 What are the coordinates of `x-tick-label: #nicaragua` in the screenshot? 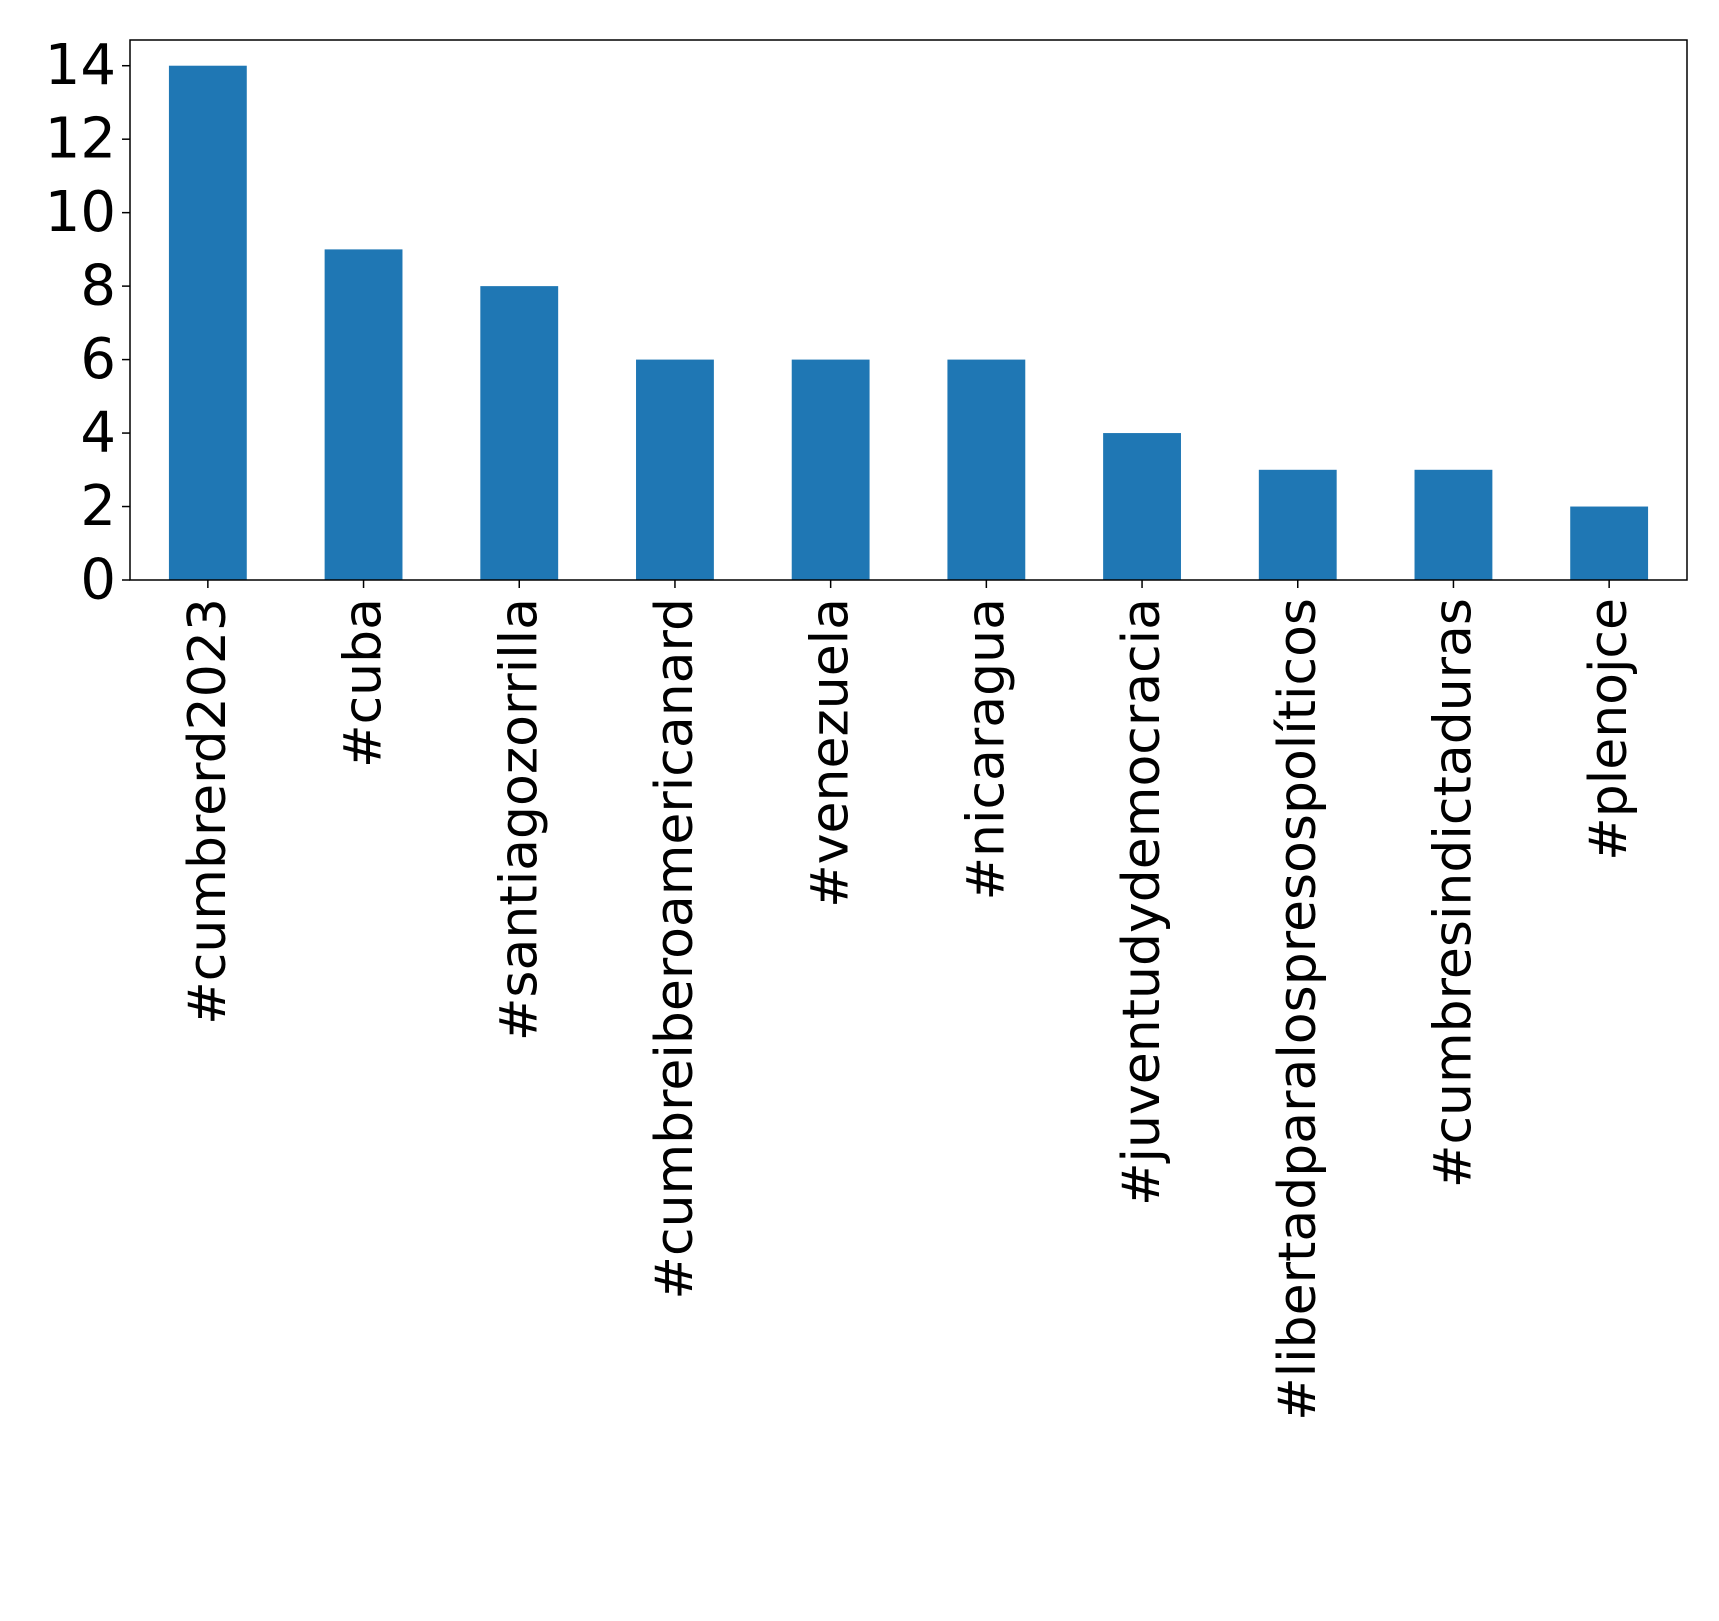 It's located at (986, 749).